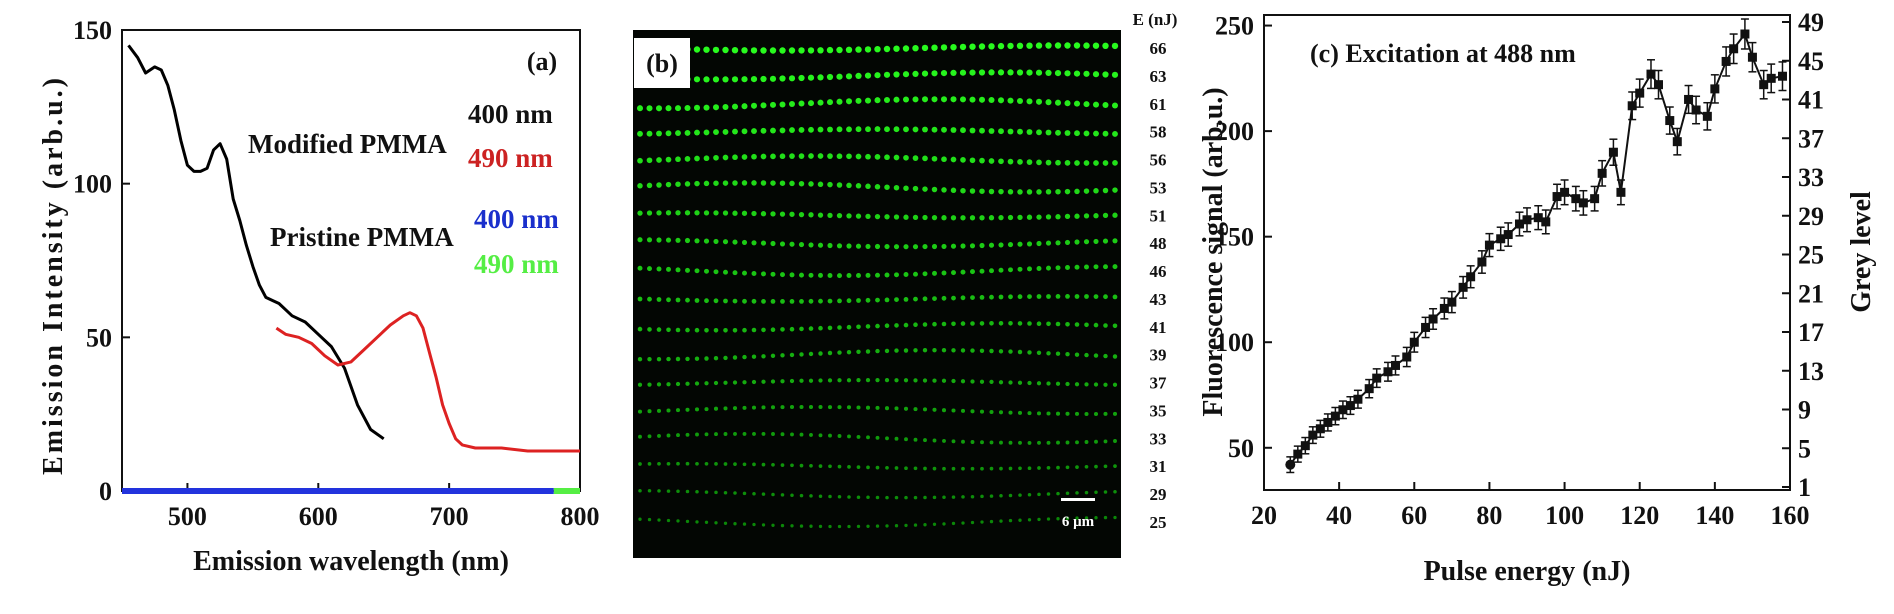 The image size is (1894, 614). Describe the element at coordinates (516, 264) in the screenshot. I see `pristine-490nm-label: 490 nm` at that location.